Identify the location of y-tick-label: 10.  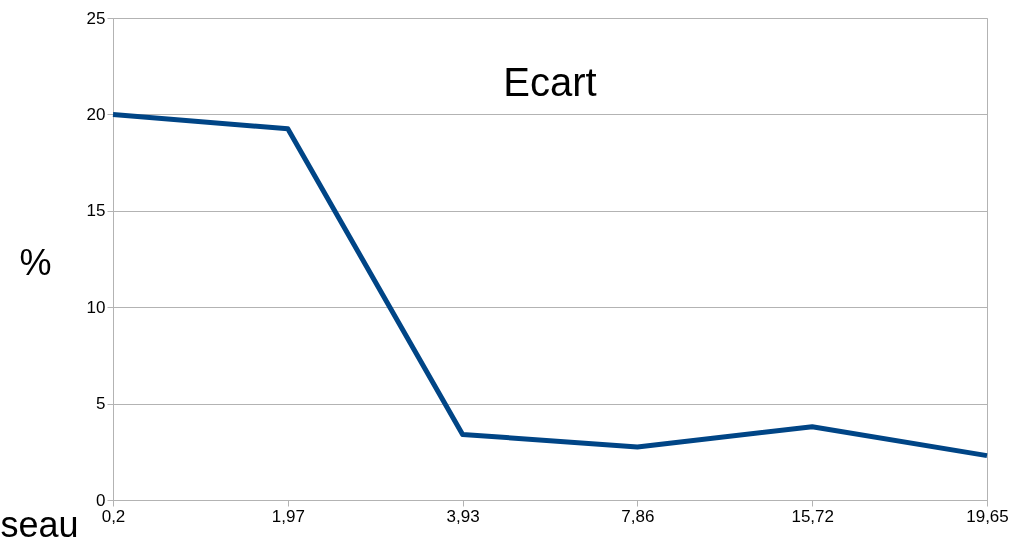
(96, 307).